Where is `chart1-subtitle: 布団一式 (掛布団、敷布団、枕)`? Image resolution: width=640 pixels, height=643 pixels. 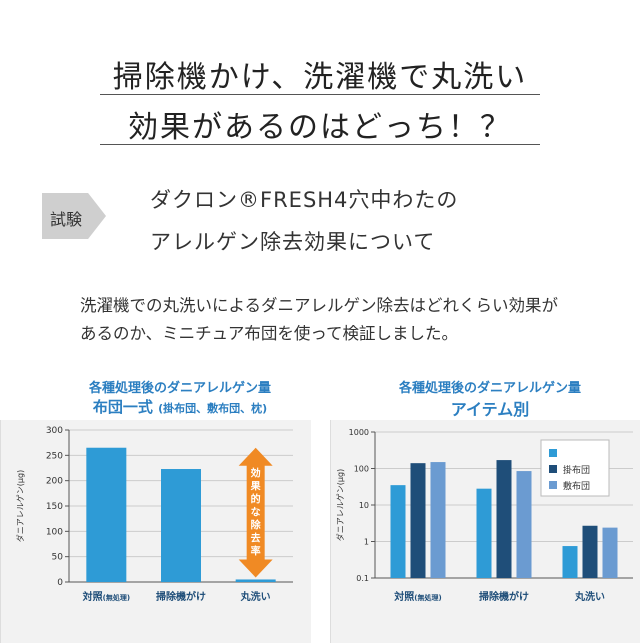 chart1-subtitle: 布団一式 (掛布団、敷布団、枕) is located at coordinates (180, 406).